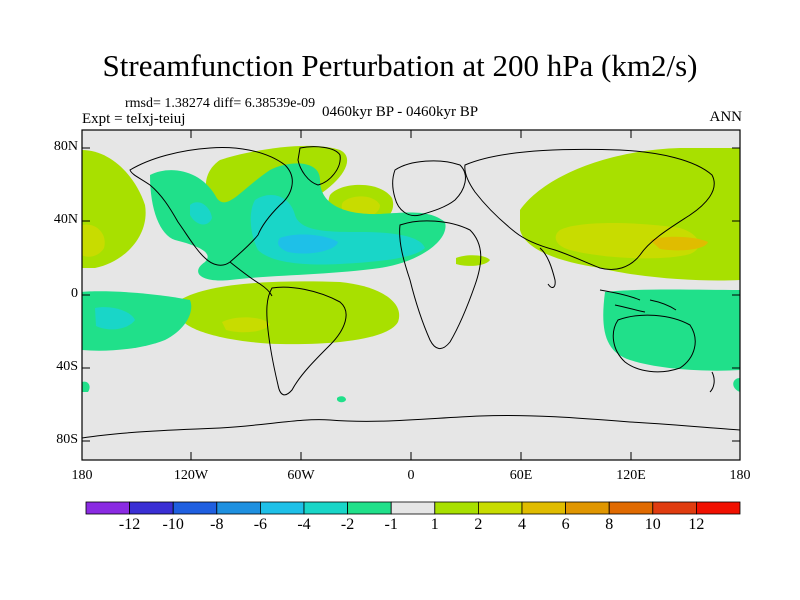  I want to click on lat-label-80s: 80S, so click(67, 439).